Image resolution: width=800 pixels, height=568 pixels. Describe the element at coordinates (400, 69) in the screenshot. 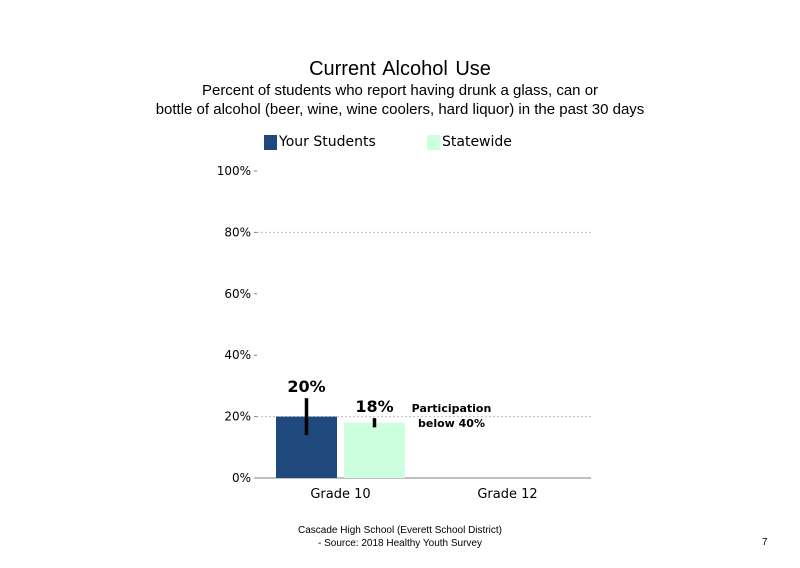

I see `chart-title: Current Alcohol Use` at that location.